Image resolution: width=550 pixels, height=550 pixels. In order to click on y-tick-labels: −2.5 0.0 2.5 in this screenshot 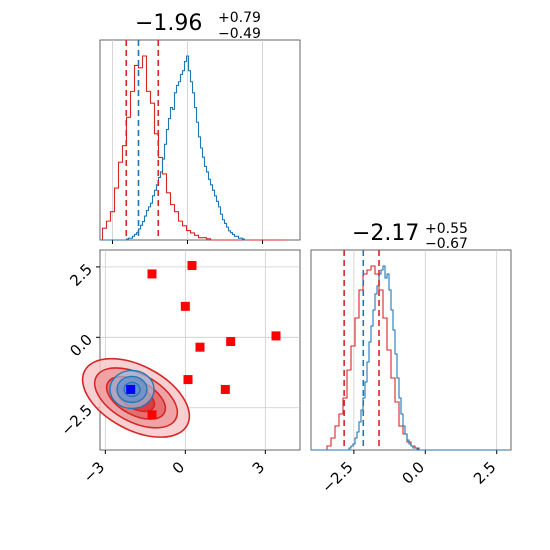, I will do `click(77, 349)`.